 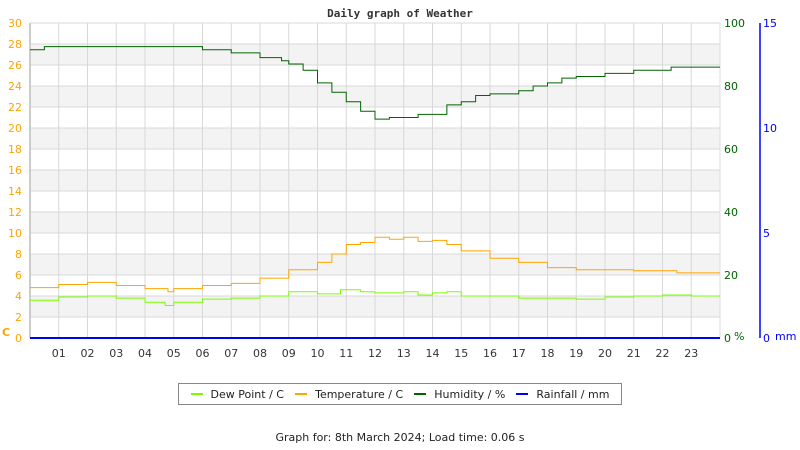 I want to click on legend-item: Temperature / C, so click(x=349, y=394).